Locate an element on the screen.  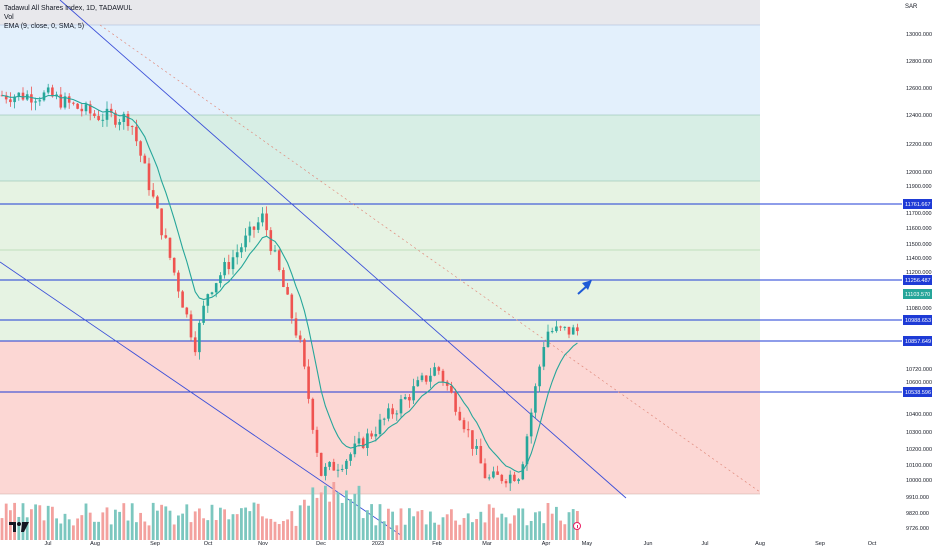
y-tick-label: 10200.000 is located at coordinates (919, 450).